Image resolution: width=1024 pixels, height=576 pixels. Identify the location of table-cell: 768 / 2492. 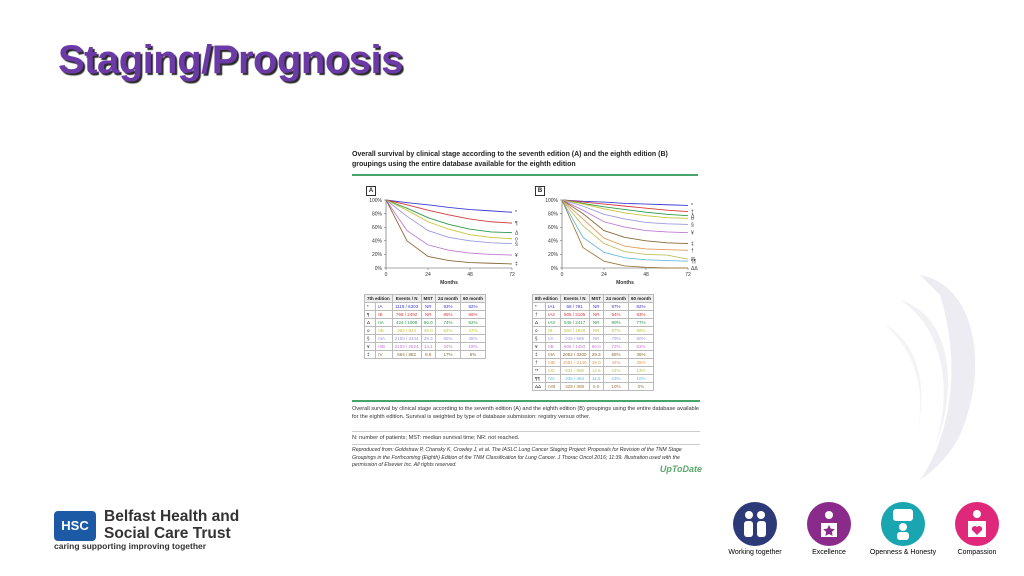
(406, 314).